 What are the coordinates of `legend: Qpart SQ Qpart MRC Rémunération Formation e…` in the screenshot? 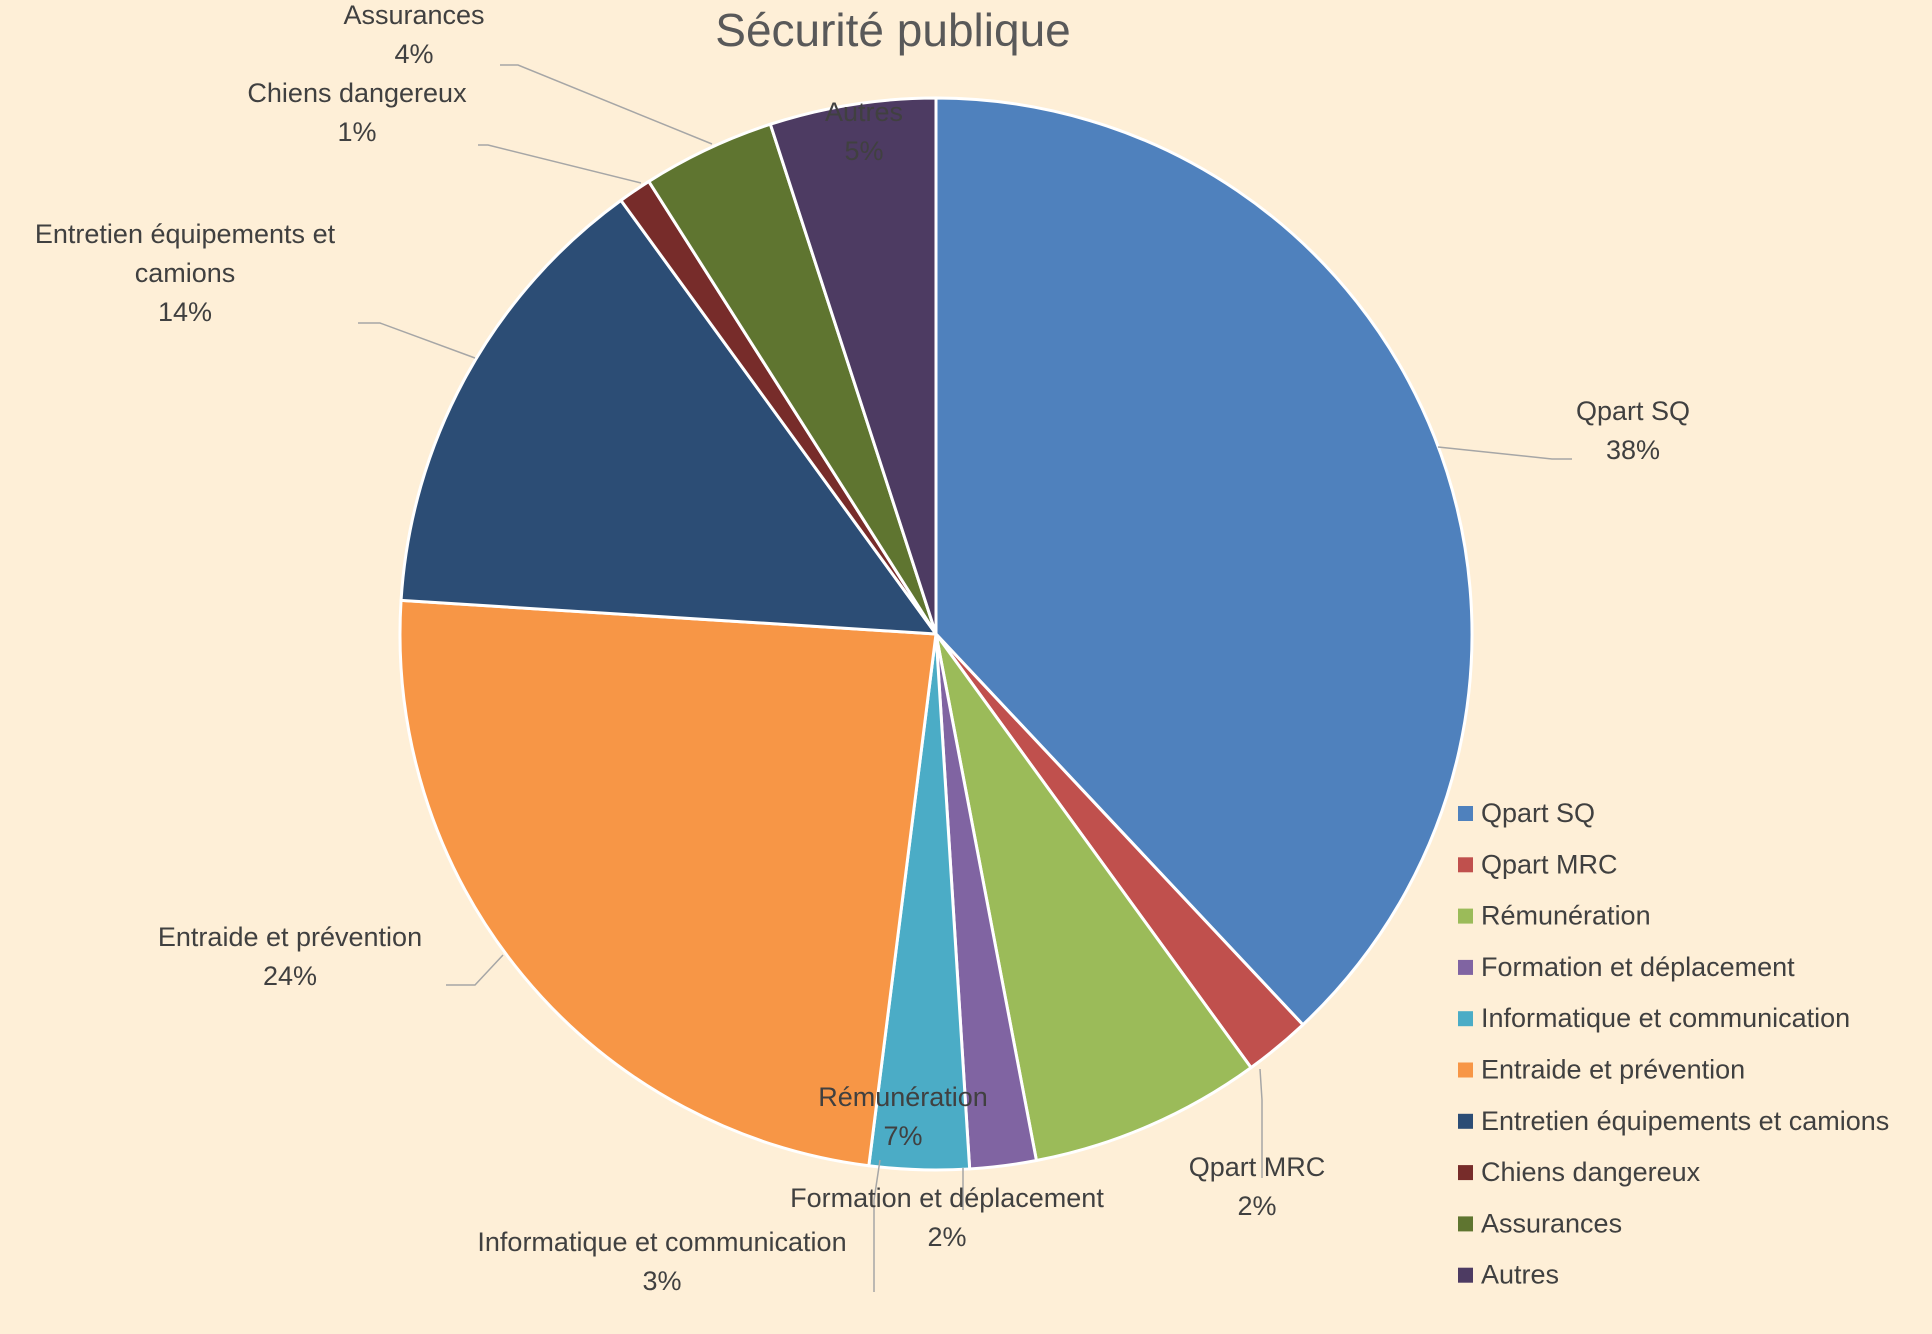 It's located at (1673, 1044).